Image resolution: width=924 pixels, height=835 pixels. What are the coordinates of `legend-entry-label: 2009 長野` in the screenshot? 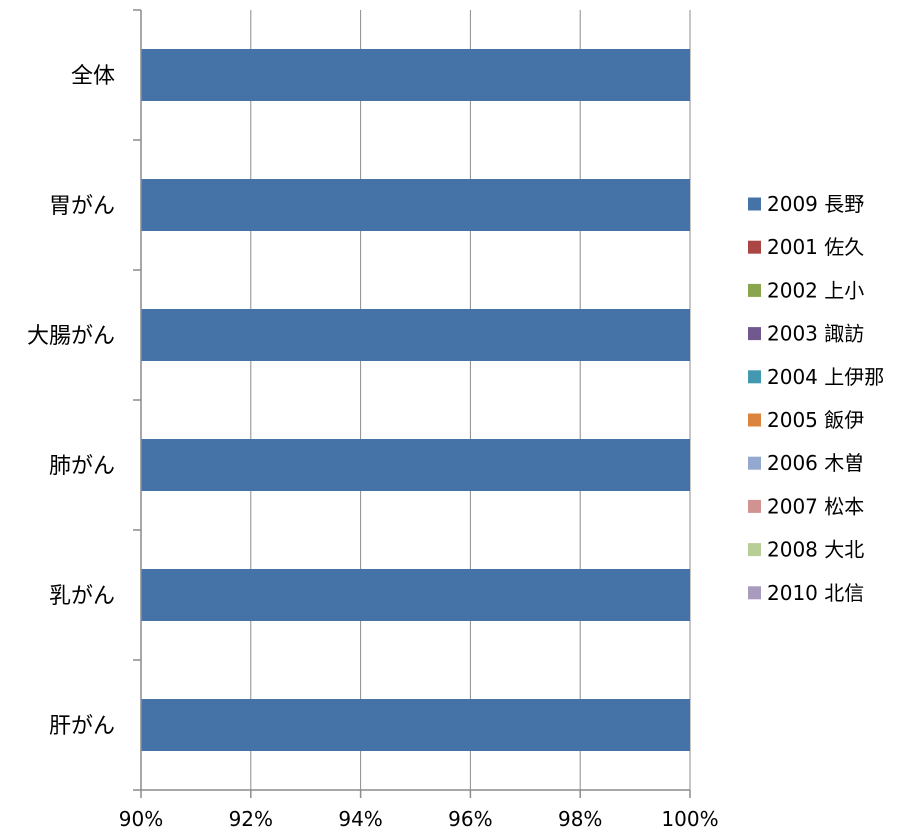 It's located at (815, 204).